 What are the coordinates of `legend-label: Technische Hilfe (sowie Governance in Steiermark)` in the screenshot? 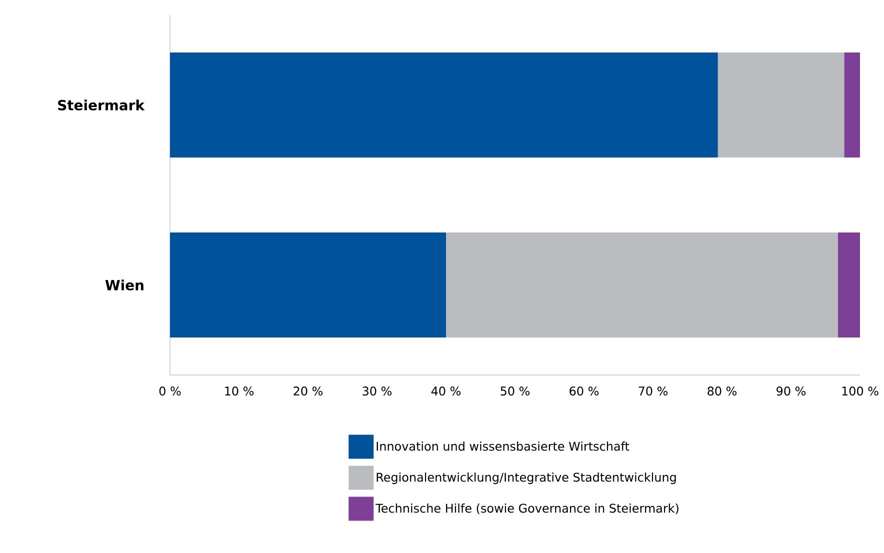 It's located at (527, 509).